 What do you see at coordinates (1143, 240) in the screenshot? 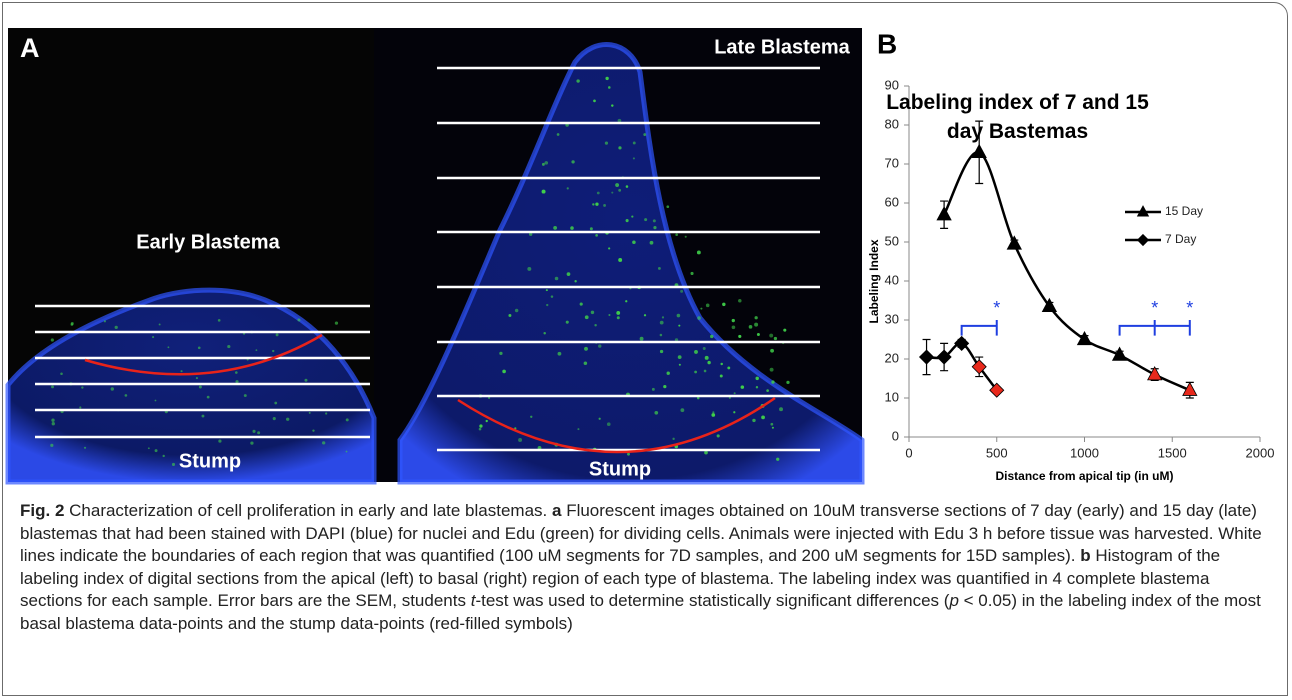
I see `legend-marker` at bounding box center [1143, 240].